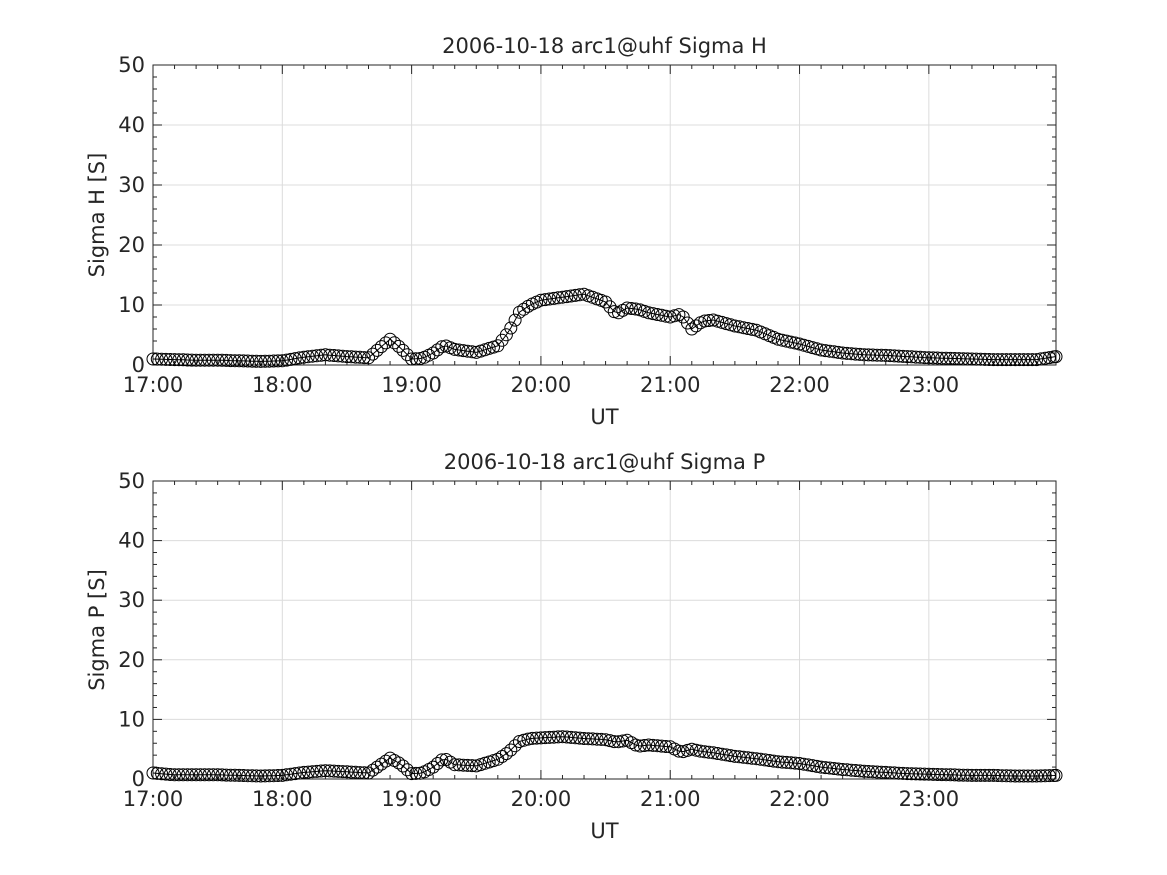  I want to click on sigma-h-x-tick-label: 23:00, so click(929, 385).